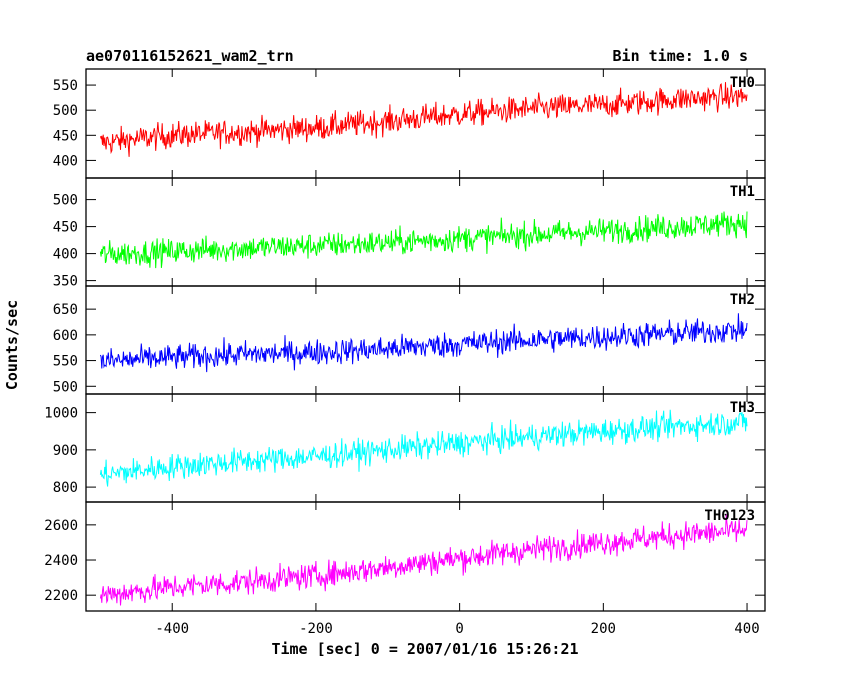  What do you see at coordinates (61, 414) in the screenshot?
I see `y-tick-label: 1000` at bounding box center [61, 414].